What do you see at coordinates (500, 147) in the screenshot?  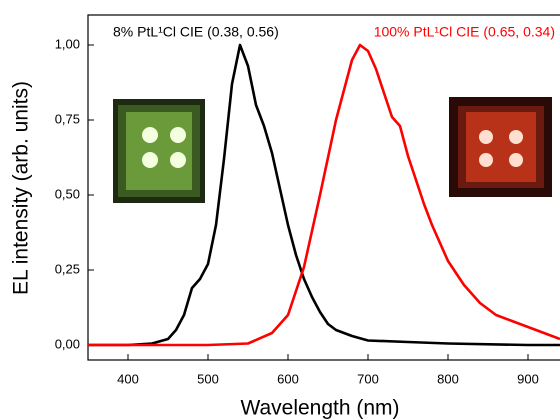 I see `inset-photo-red` at bounding box center [500, 147].